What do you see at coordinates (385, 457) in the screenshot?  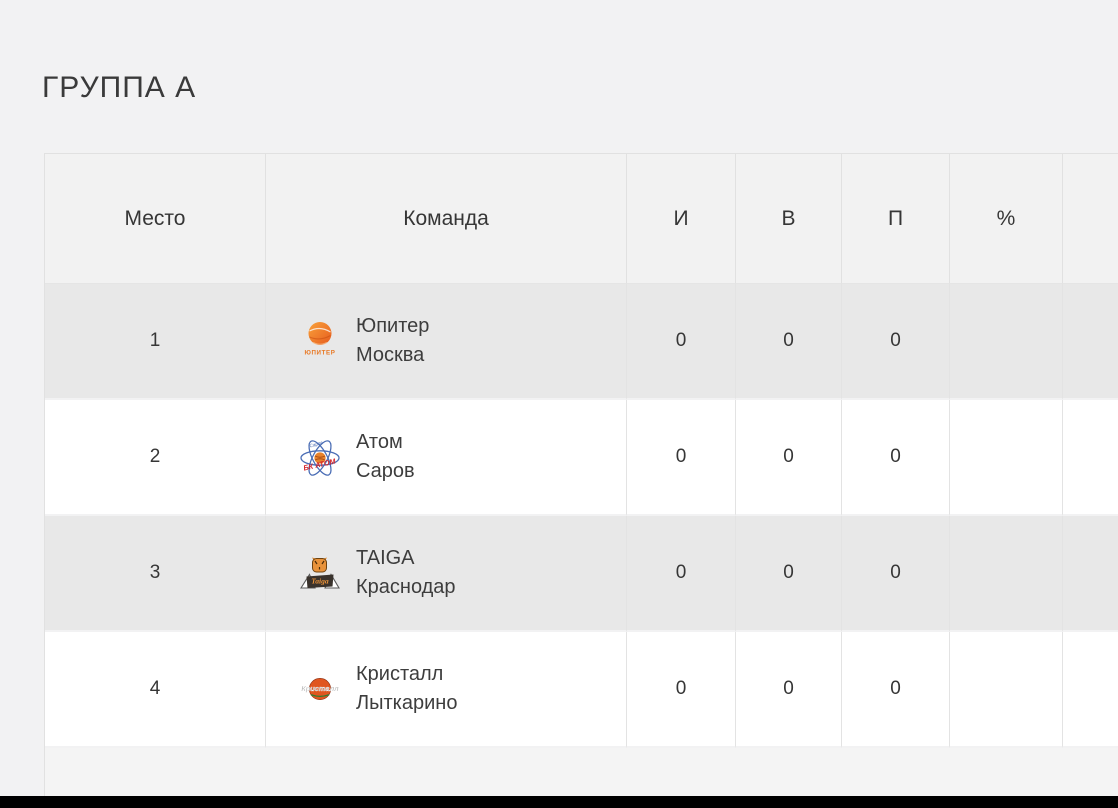 I see `team-link-atom: Атом Саров` at bounding box center [385, 457].